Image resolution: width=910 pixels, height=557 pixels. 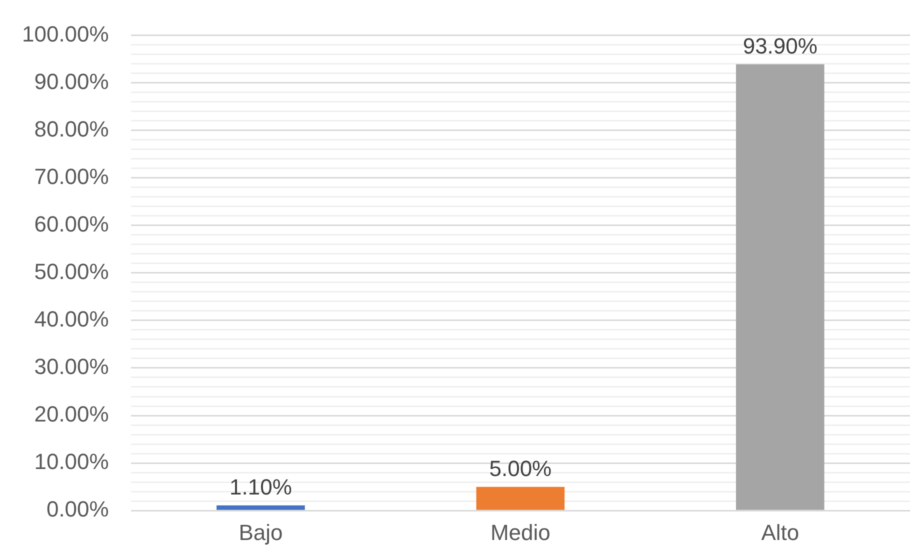 I want to click on y-tick-label: 50.00%, so click(x=71, y=271).